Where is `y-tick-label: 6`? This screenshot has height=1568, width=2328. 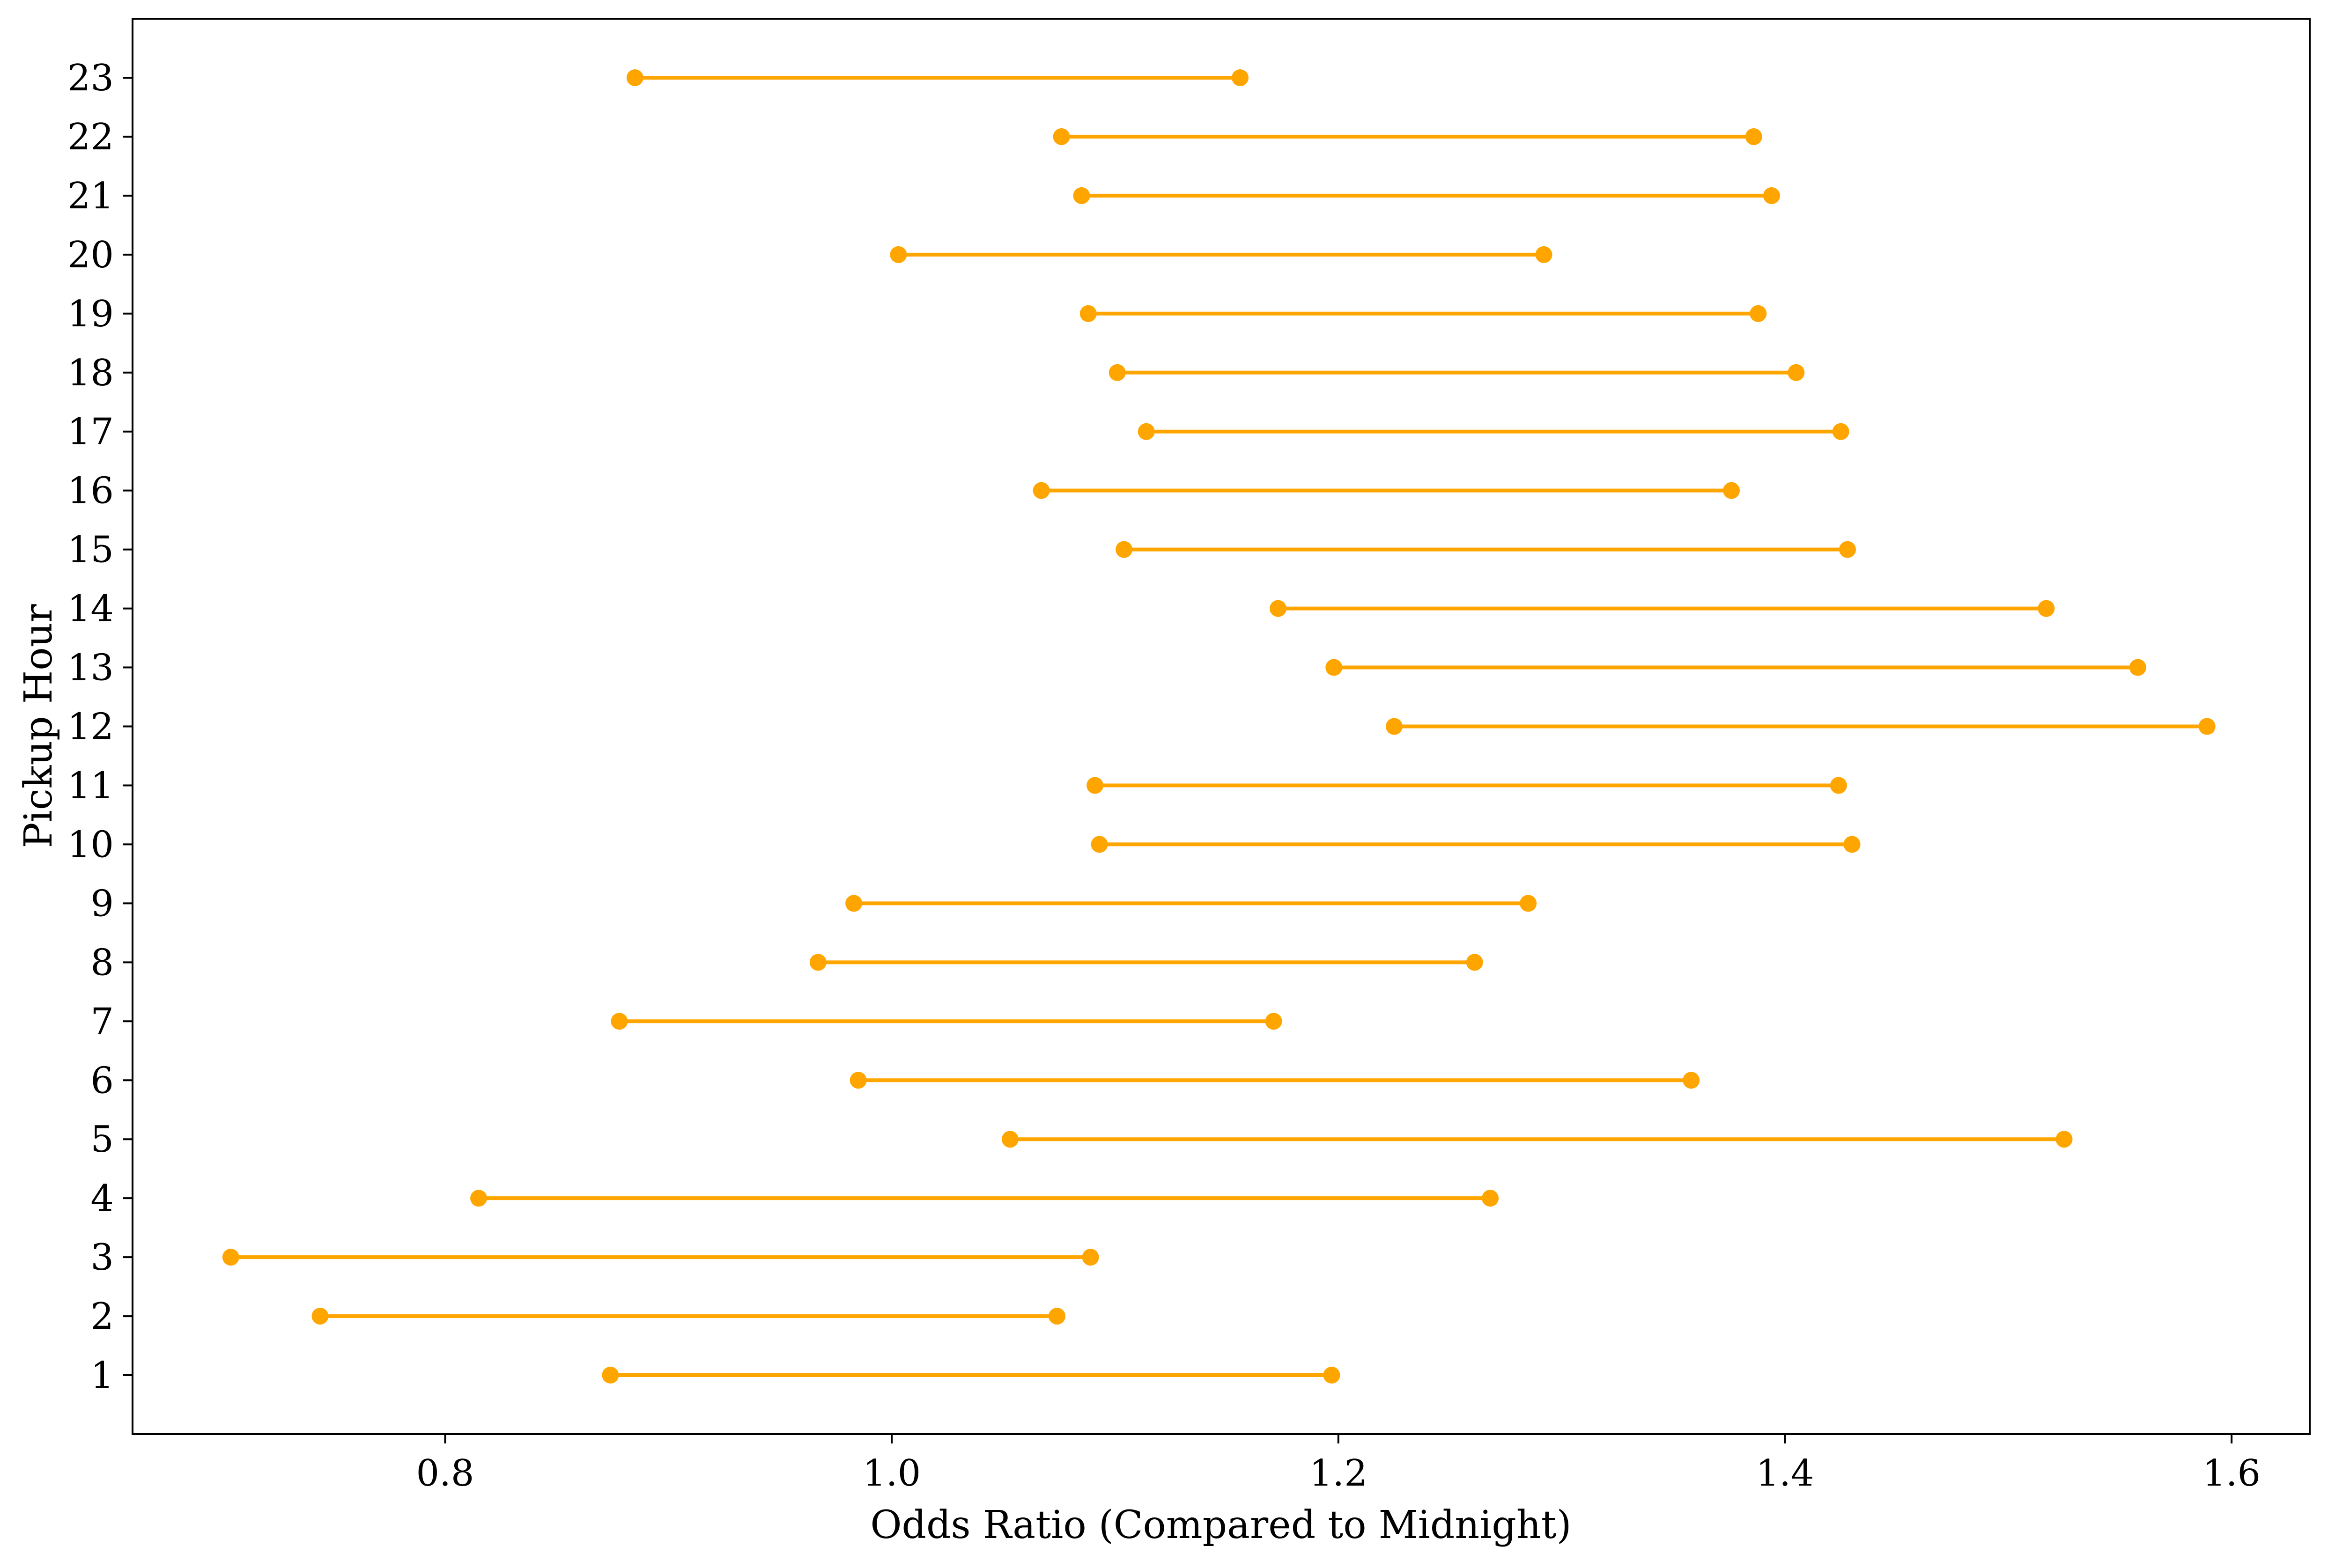
y-tick-label: 6 is located at coordinates (102, 1081).